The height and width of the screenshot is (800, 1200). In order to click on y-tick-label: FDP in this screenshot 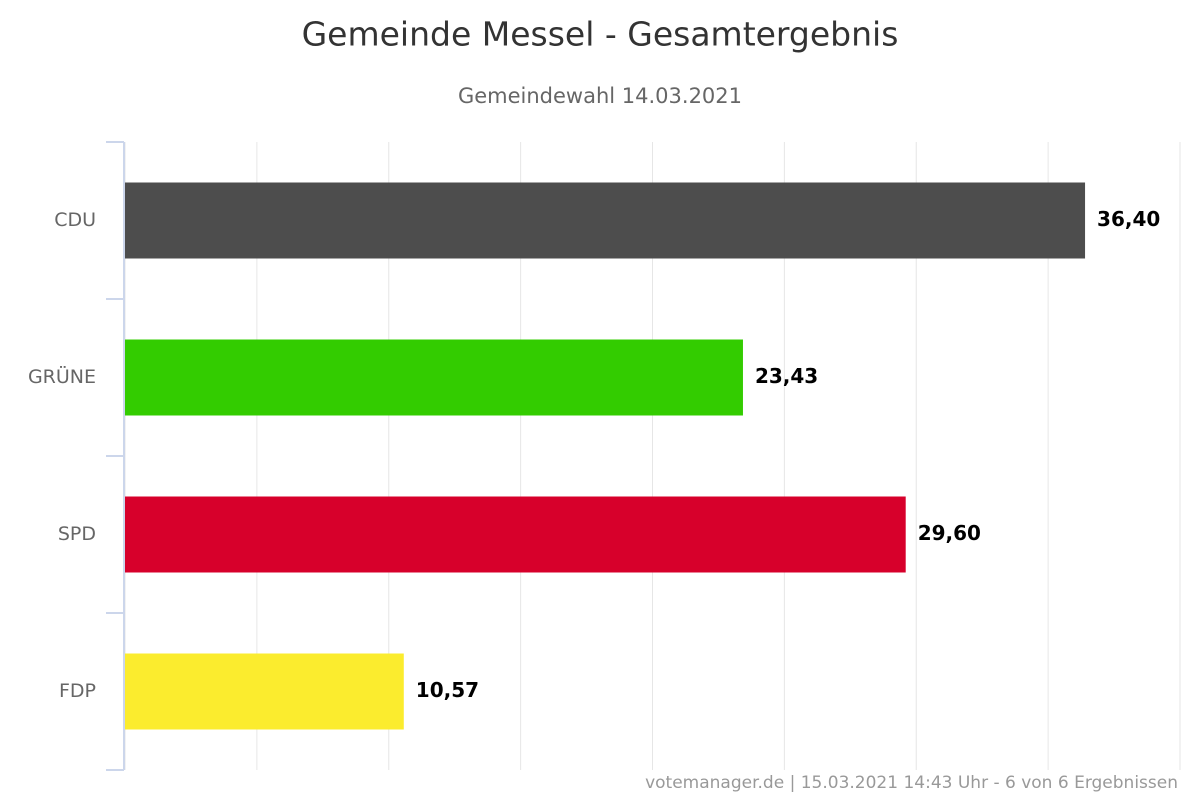, I will do `click(77, 691)`.